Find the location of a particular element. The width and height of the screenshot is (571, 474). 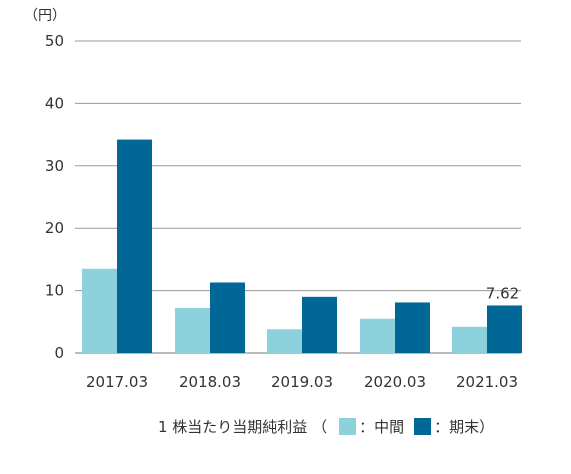

x-tick-label: 2017.03 is located at coordinates (117, 382).